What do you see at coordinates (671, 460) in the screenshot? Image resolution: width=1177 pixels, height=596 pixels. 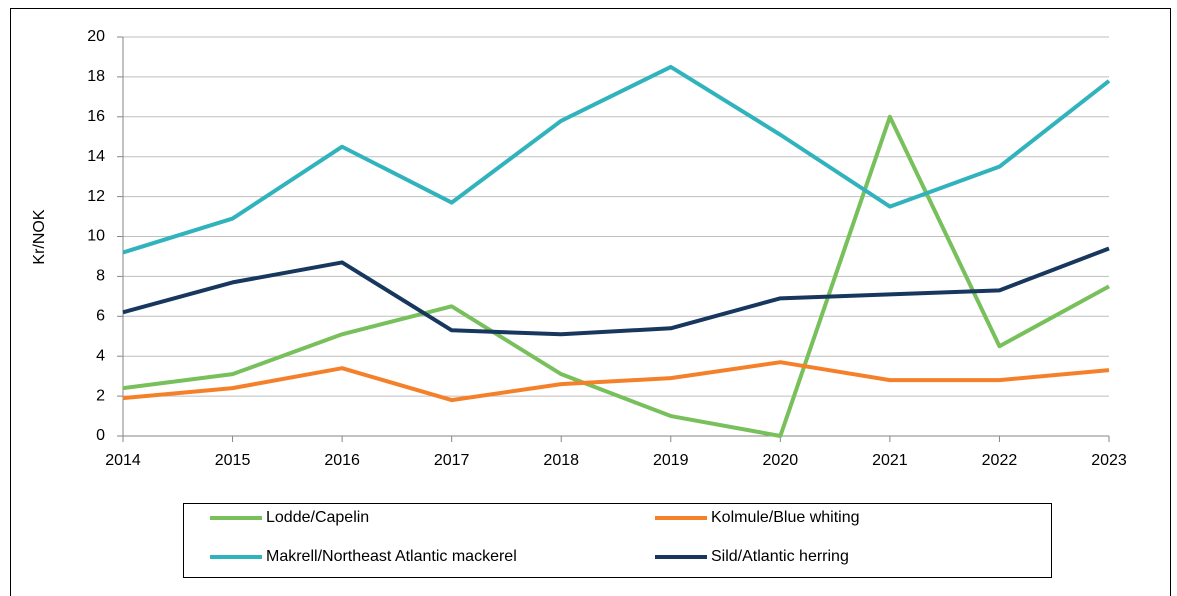 I see `x-tick-label: 2019` at bounding box center [671, 460].